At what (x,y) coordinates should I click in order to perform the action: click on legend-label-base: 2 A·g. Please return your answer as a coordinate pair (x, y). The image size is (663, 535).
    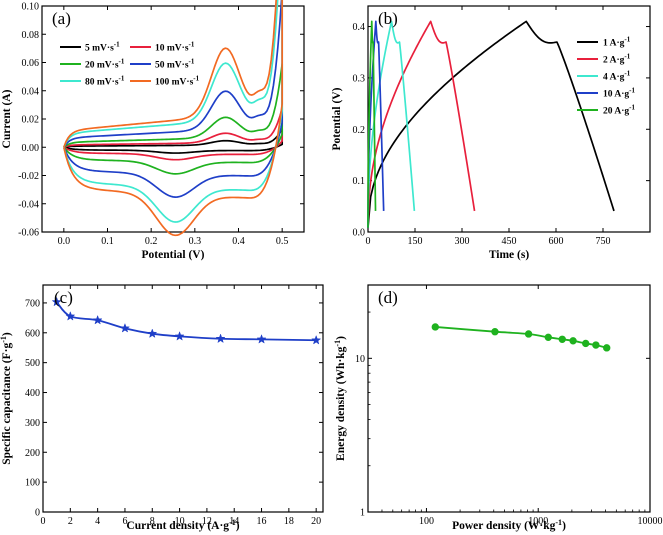
    Looking at the image, I should click on (614, 61).